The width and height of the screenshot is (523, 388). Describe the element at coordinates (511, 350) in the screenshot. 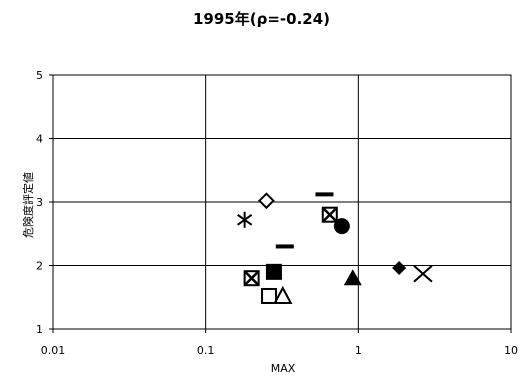

I see `x-tick-label: 10` at that location.